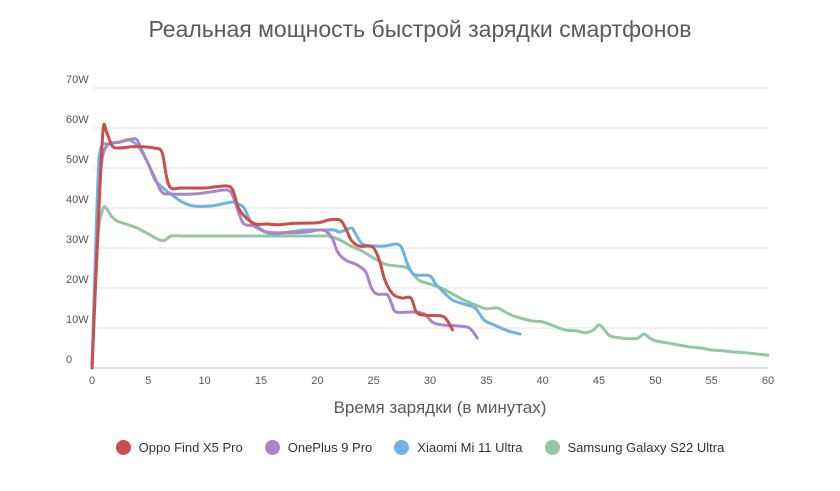 This screenshot has height=491, width=840. What do you see at coordinates (205, 381) in the screenshot?
I see `x-tick-label: 10` at bounding box center [205, 381].